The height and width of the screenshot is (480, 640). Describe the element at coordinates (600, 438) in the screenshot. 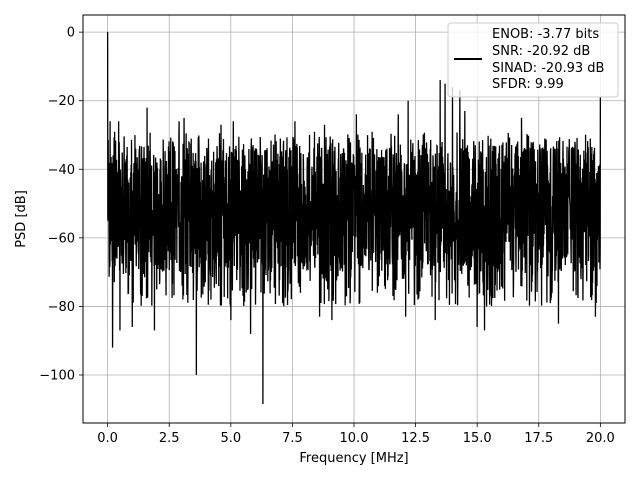

I see `x-tick-label: 20.0` at that location.